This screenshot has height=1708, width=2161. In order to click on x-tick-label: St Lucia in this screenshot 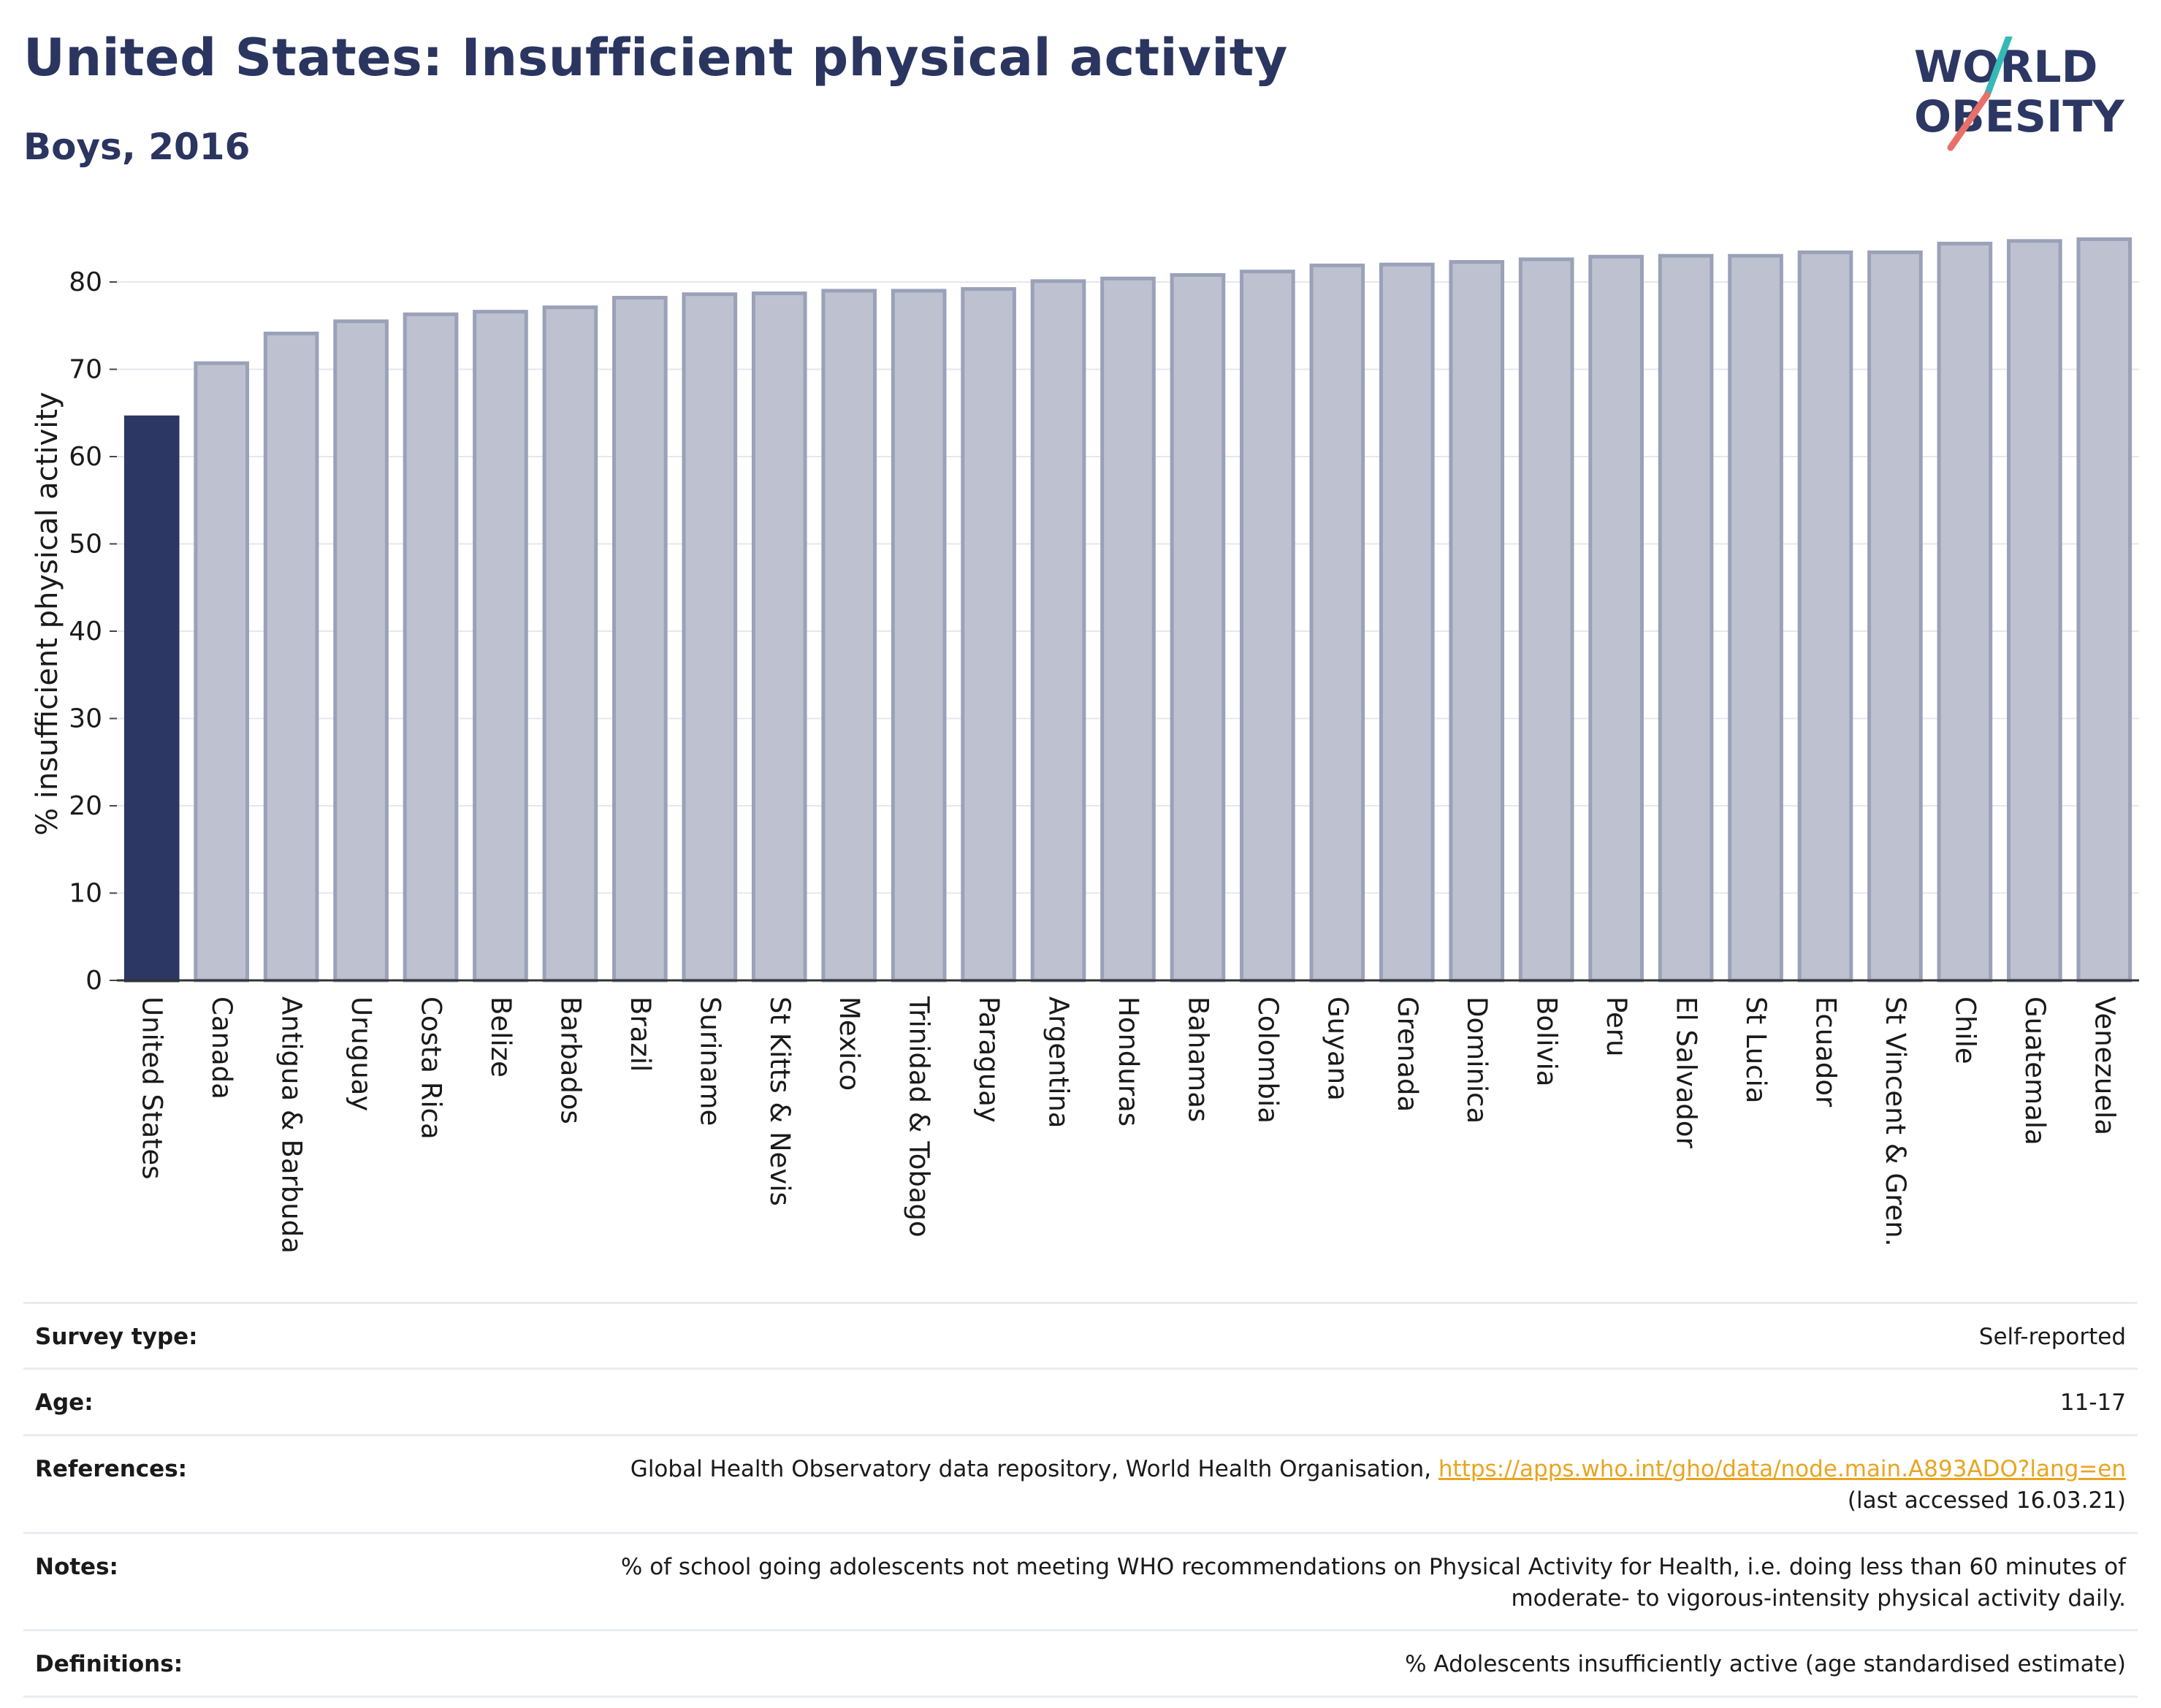, I will do `click(1756, 1049)`.